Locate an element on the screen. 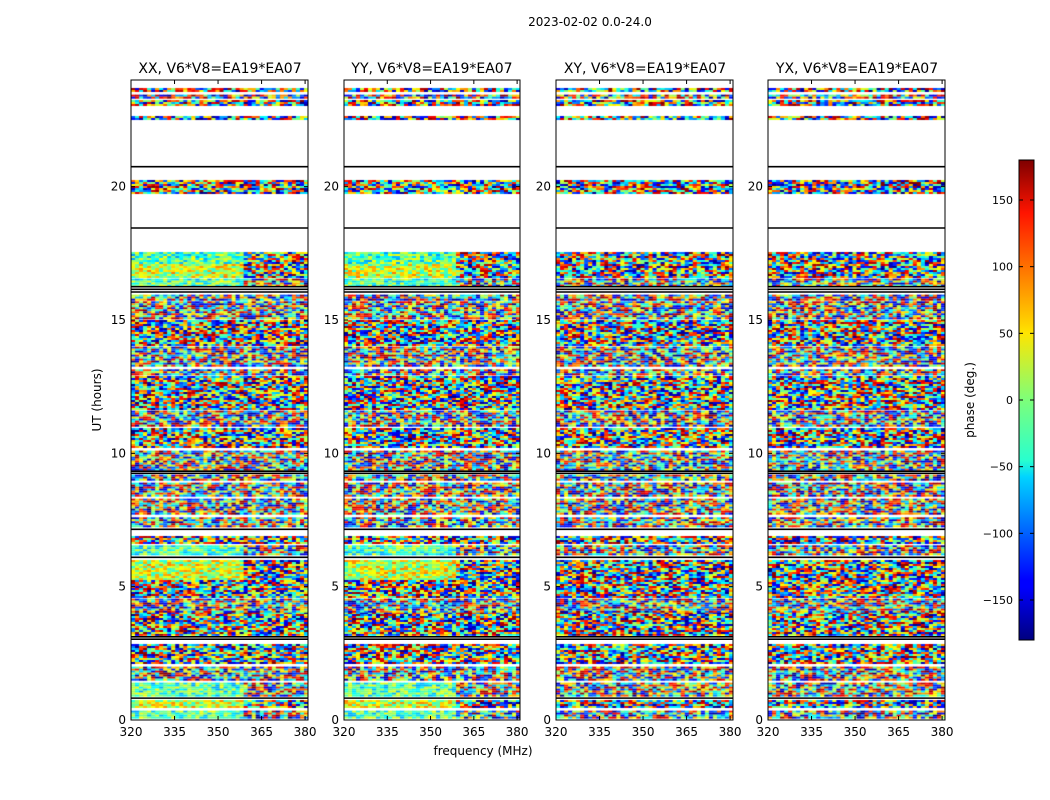 The image size is (1050, 800). axes-frame-xy is located at coordinates (644, 400).